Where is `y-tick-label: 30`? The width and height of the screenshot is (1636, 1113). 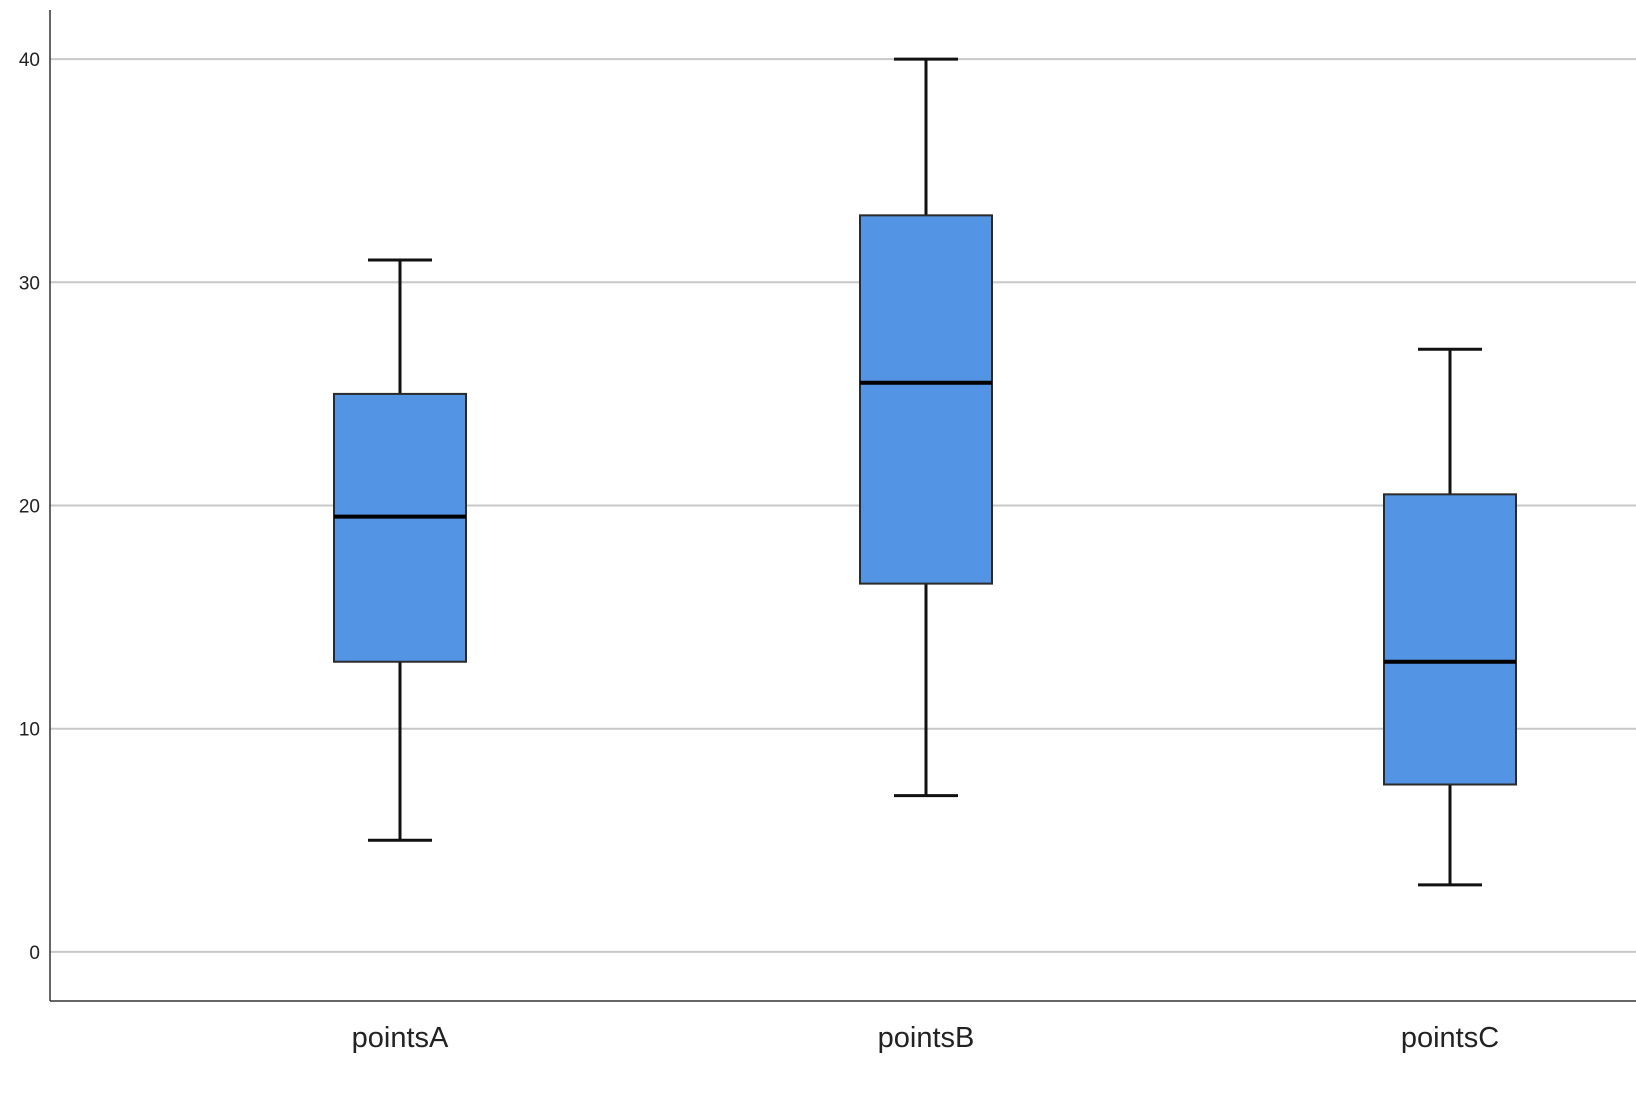 y-tick-label: 30 is located at coordinates (29, 283).